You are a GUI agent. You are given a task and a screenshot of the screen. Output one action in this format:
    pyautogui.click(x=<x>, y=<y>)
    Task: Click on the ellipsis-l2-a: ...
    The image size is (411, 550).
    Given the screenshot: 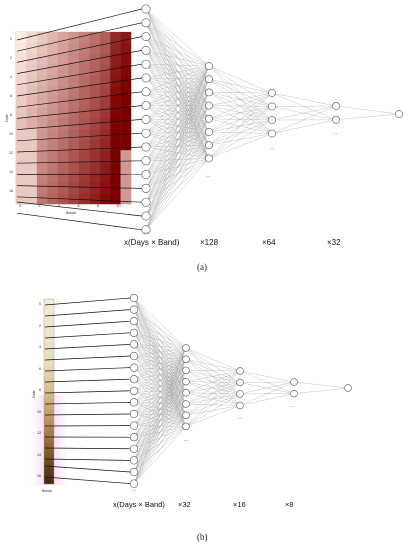 What is the action you would take?
    pyautogui.click(x=272, y=148)
    